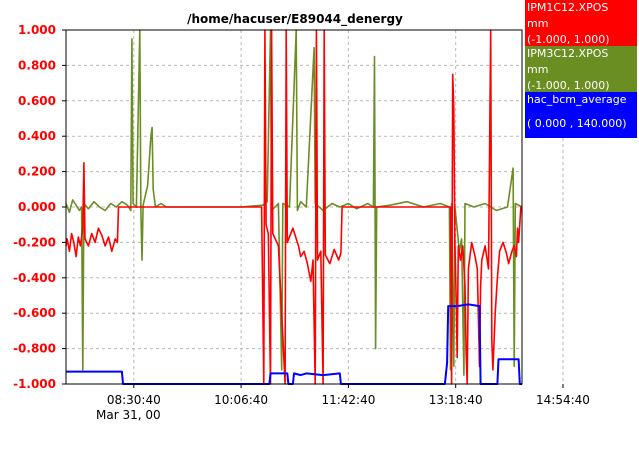 The image size is (639, 452). I want to click on legend-series-1: IPM3C12.XPOS mm (-1.000, 1.000), so click(581, 69).